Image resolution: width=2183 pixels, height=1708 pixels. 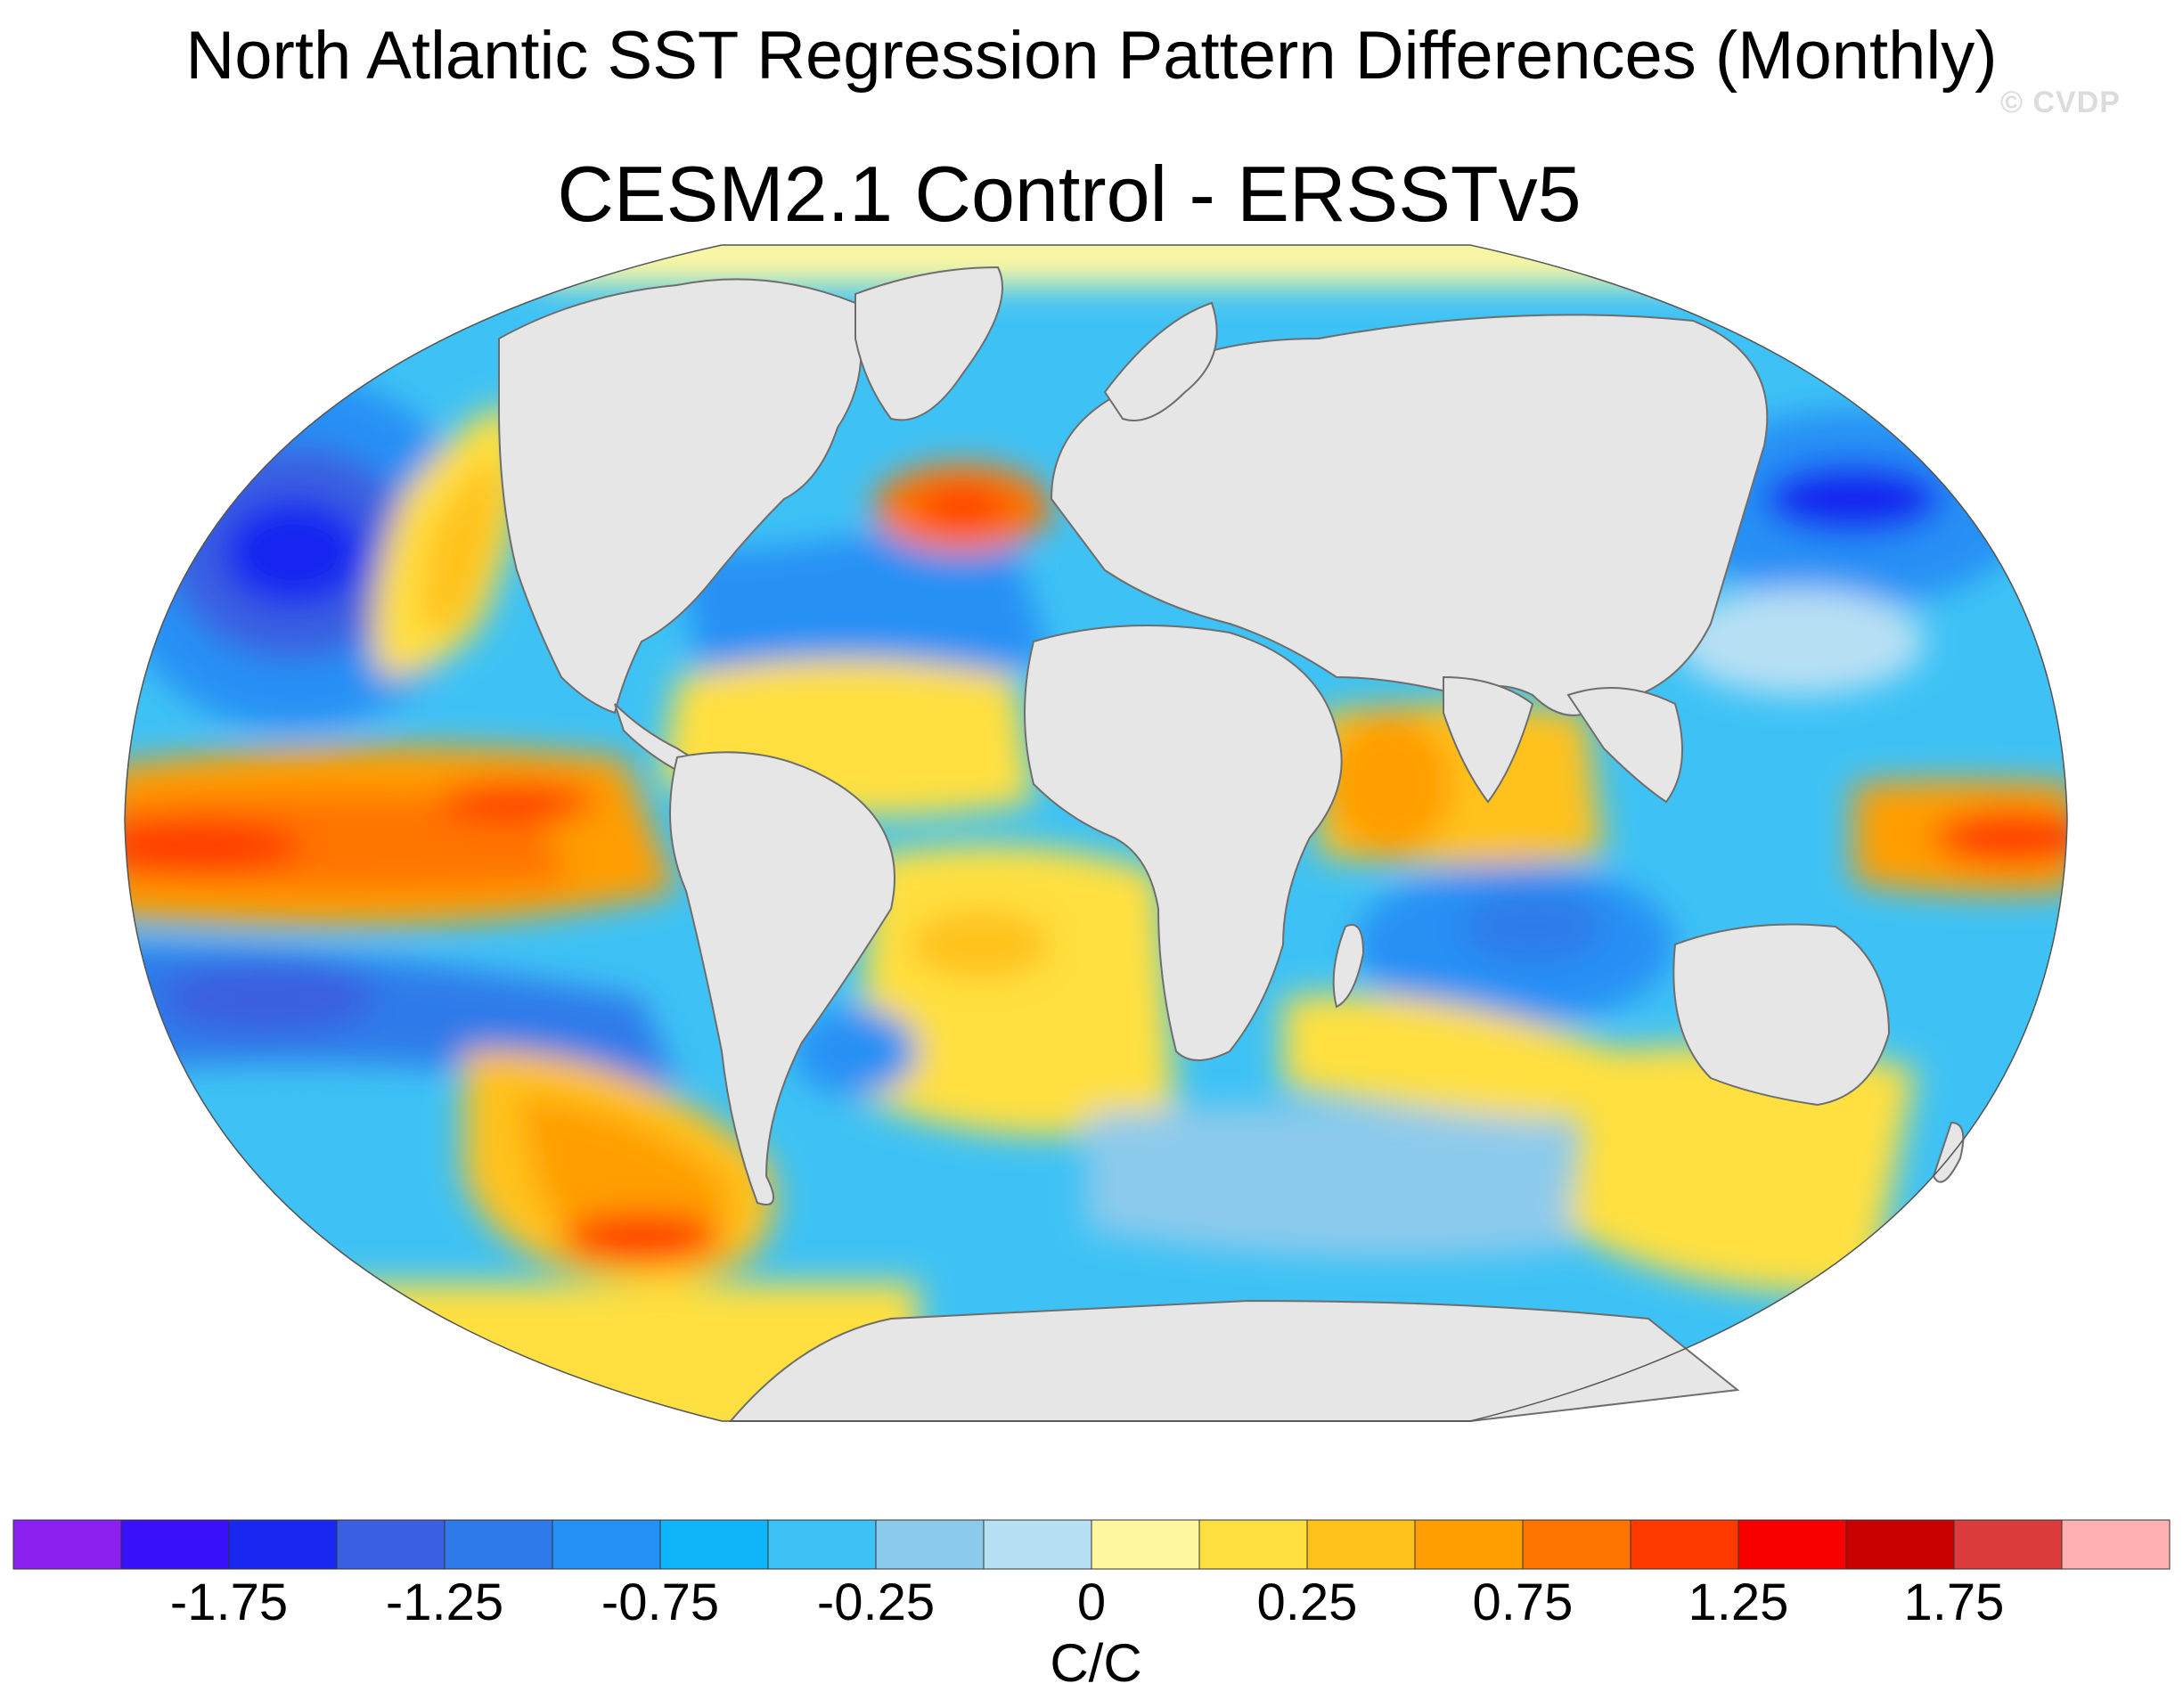 What do you see at coordinates (1624, 745) in the screenshot?
I see `southeast-asia` at bounding box center [1624, 745].